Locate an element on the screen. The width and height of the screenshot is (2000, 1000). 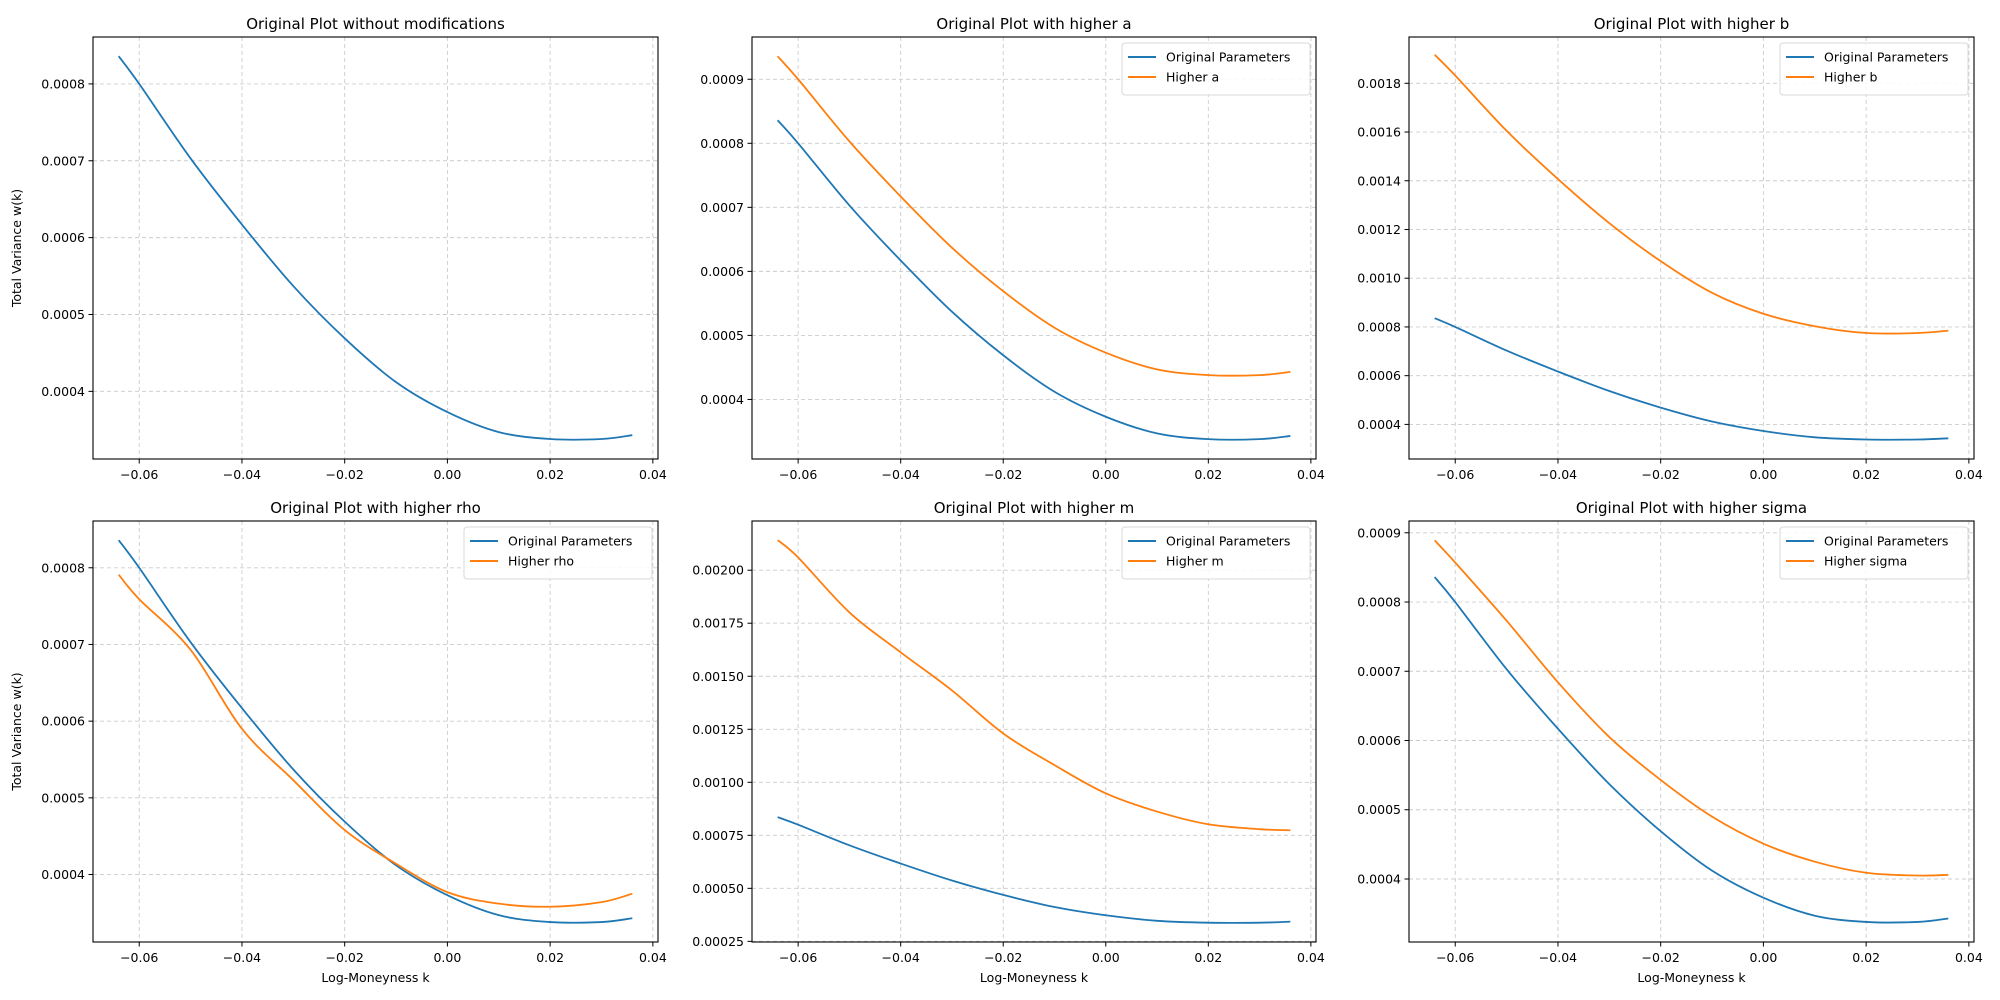
y-tick-label: 0.0018 is located at coordinates (1379, 83).